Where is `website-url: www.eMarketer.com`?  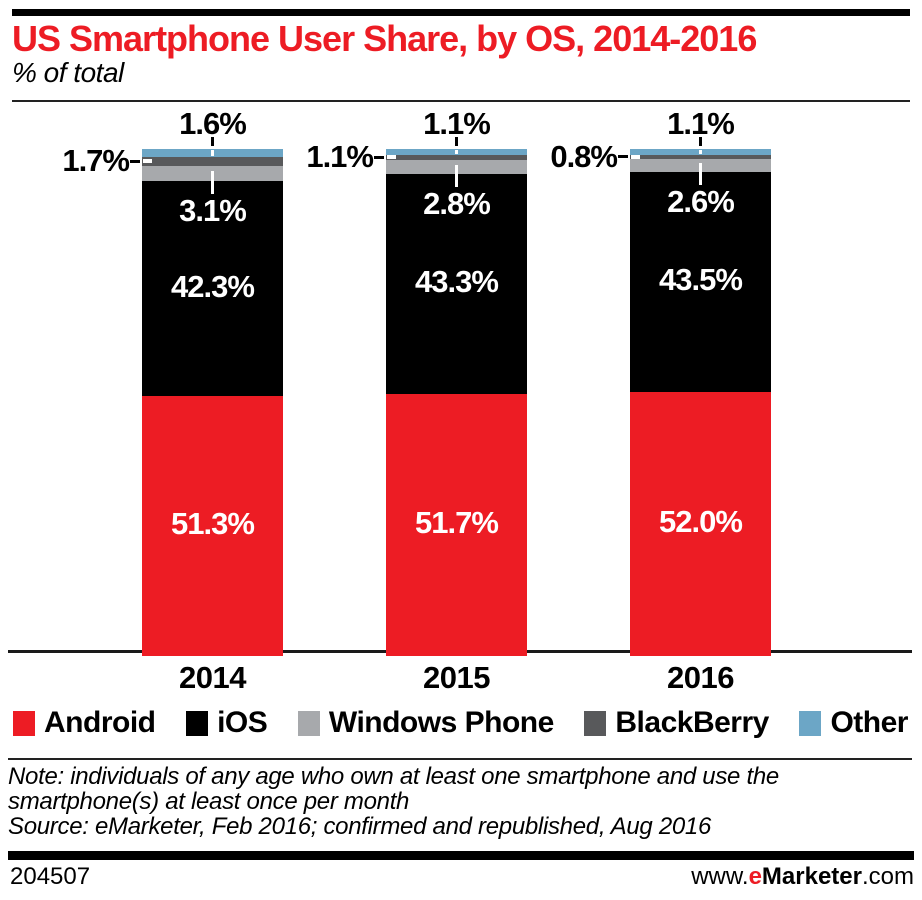
website-url: www.eMarketer.com is located at coordinates (802, 877).